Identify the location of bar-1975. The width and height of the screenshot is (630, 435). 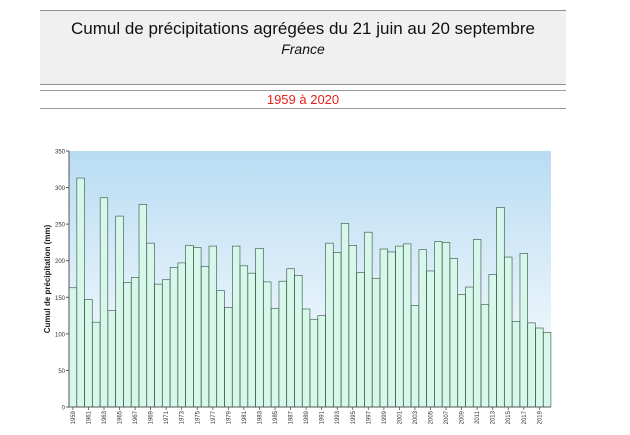
(197, 327).